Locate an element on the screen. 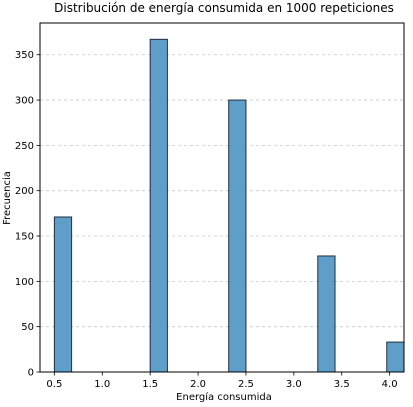  y-tick-label: 250 is located at coordinates (24, 146).